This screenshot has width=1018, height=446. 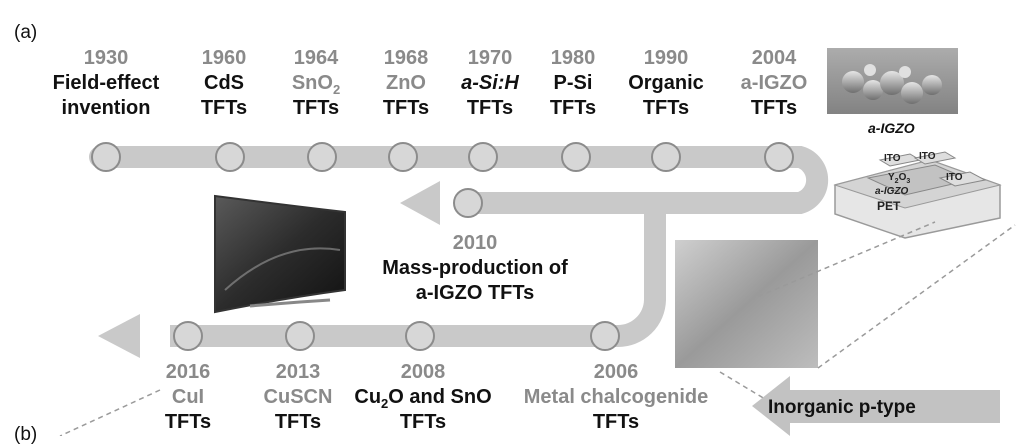 What do you see at coordinates (490, 108) in the screenshot?
I see `label-1970-line2: TFTs` at bounding box center [490, 108].